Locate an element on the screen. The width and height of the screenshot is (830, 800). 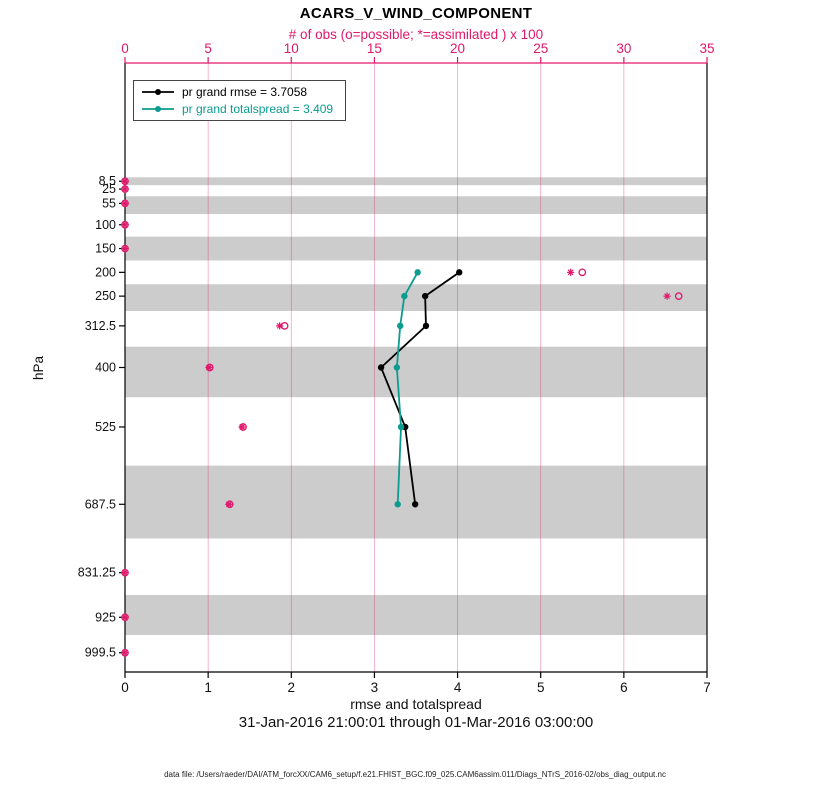
svg-text: 2 is located at coordinates (292, 687).